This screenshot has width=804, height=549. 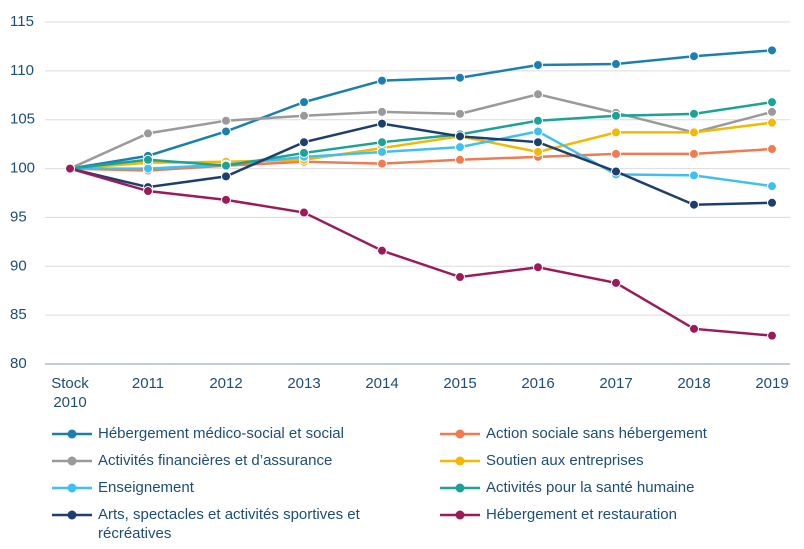 What do you see at coordinates (146, 487) in the screenshot?
I see `legend-label: Enseignement` at bounding box center [146, 487].